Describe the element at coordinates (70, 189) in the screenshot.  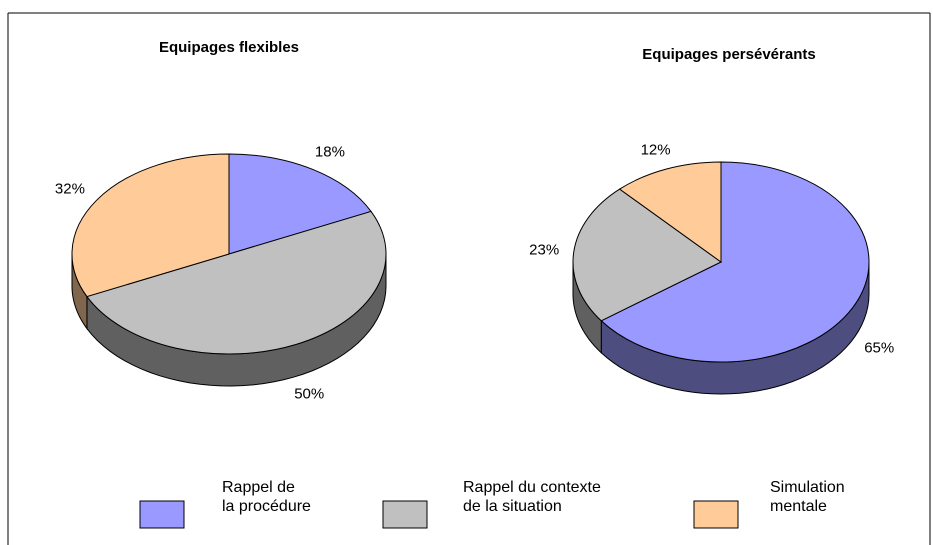
I see `data-label: 32%` at that location.